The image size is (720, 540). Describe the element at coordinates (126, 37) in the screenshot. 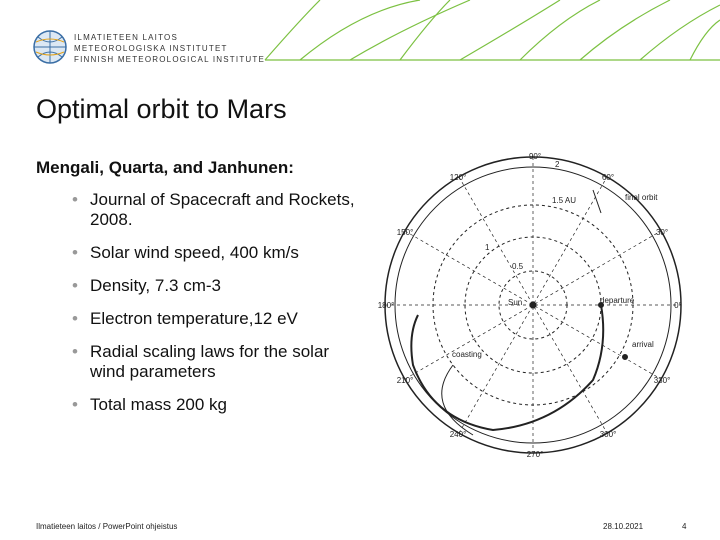

I see `logo-text: ILMATIETEEN LAITOS` at that location.